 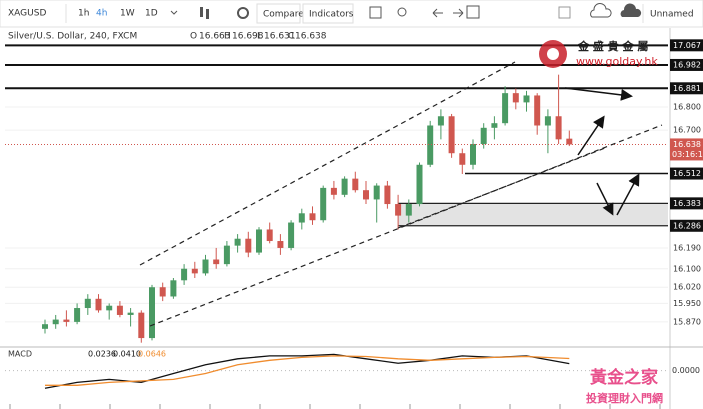 What do you see at coordinates (127, 354) in the screenshot?
I see `macd-readout: 0.0410` at bounding box center [127, 354].